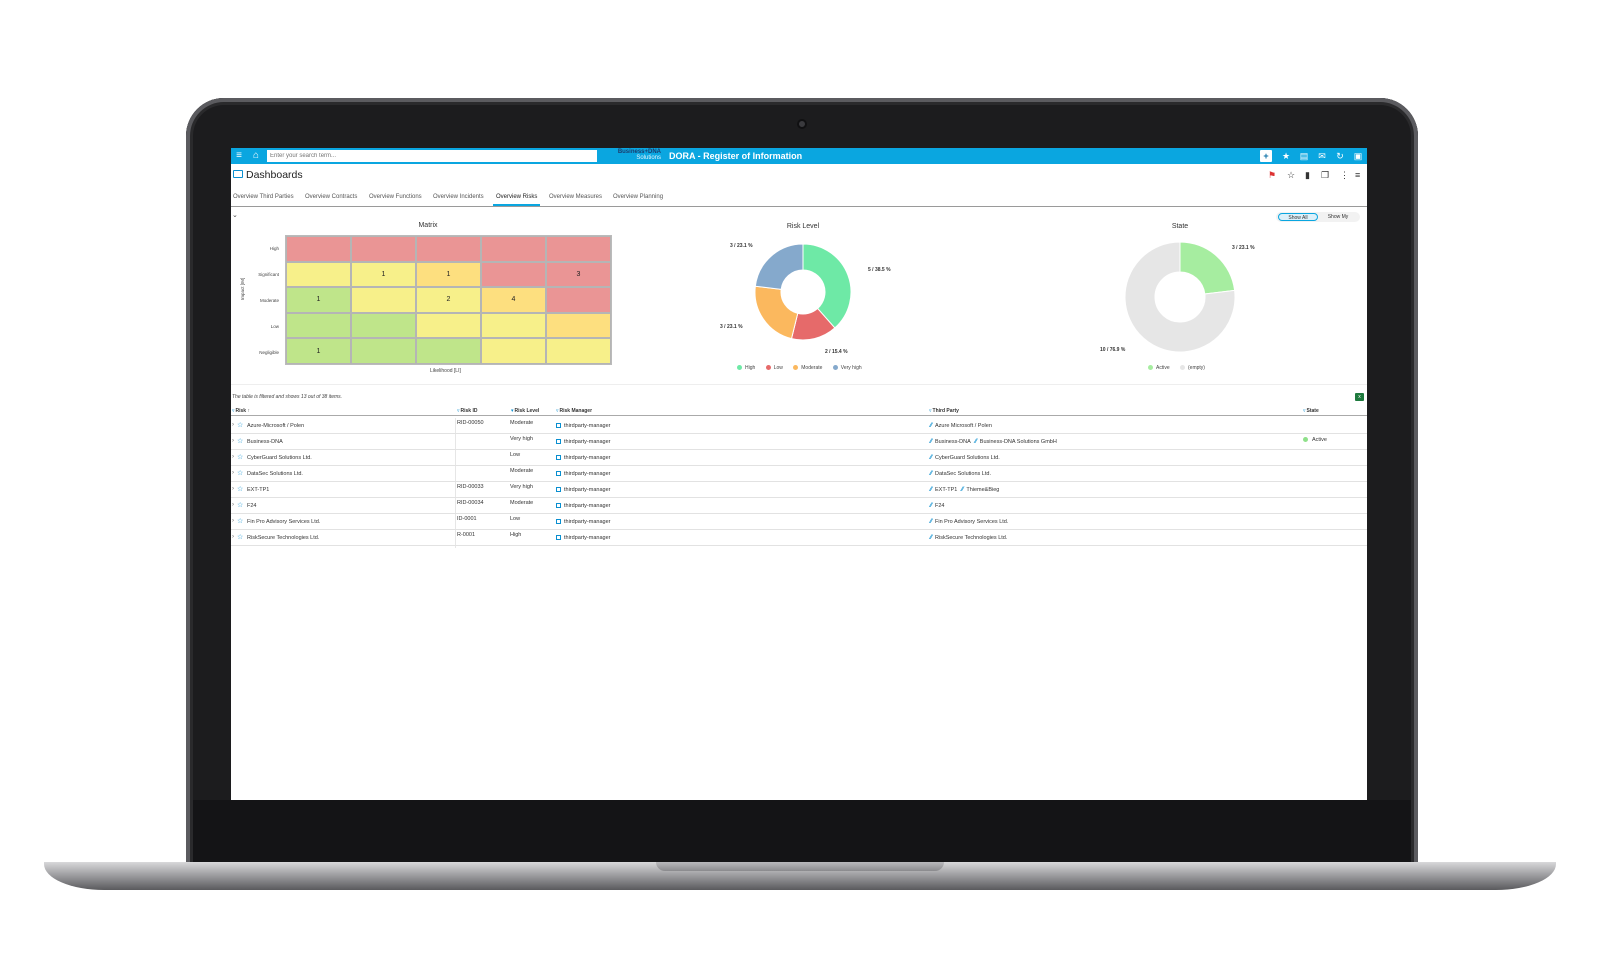 This screenshot has height=964, width=1600. What do you see at coordinates (1325, 175) in the screenshot?
I see `copy-icon: ❐` at bounding box center [1325, 175].